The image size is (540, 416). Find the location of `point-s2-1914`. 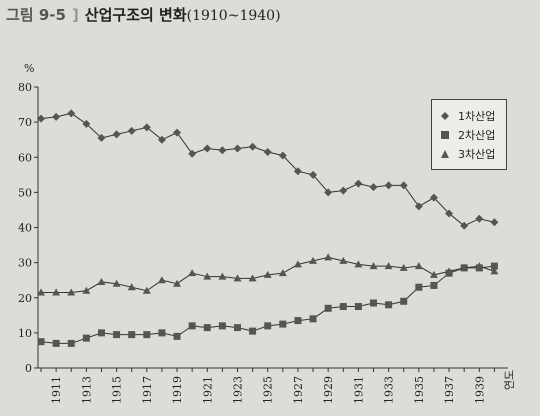

point-s2-1914 is located at coordinates (101, 333).